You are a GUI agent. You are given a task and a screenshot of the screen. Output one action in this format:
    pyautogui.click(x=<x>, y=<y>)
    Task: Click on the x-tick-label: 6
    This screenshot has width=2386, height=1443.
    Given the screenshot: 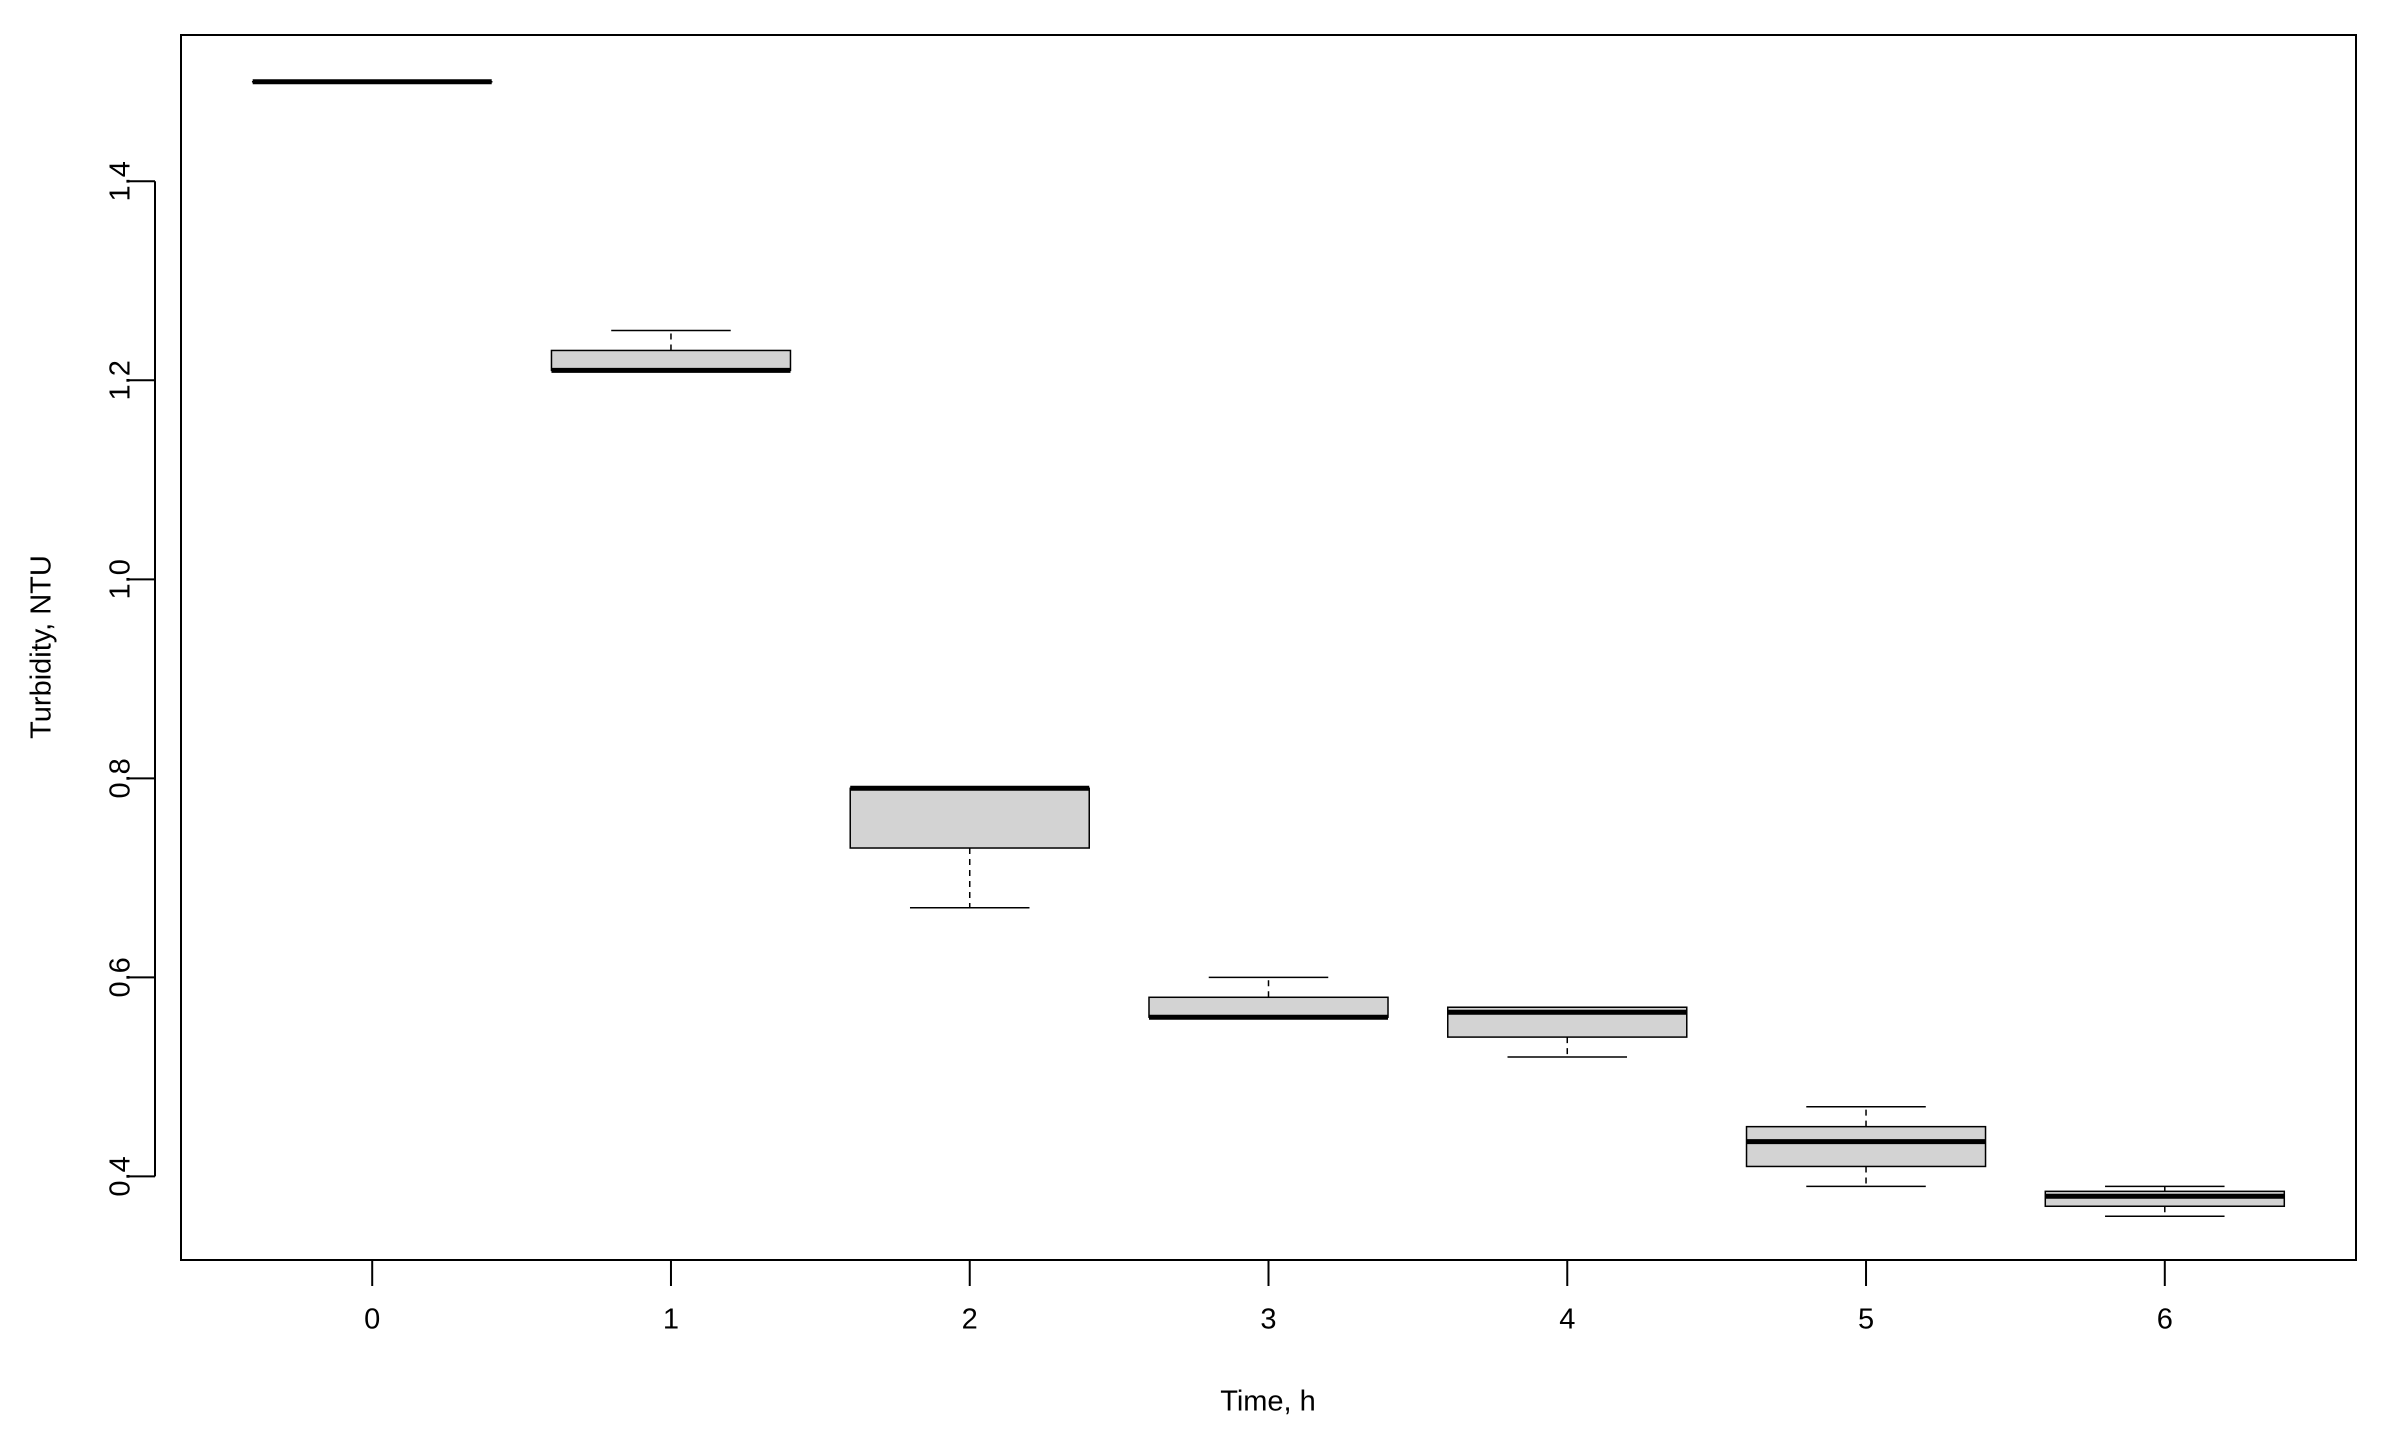 What is the action you would take?
    pyautogui.click(x=2165, y=1320)
    